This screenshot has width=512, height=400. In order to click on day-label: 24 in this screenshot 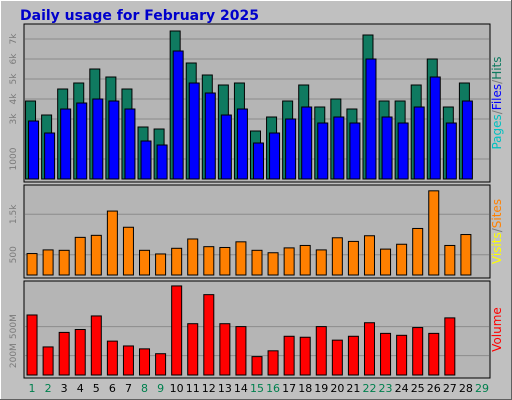, I will do `click(402, 388)`.